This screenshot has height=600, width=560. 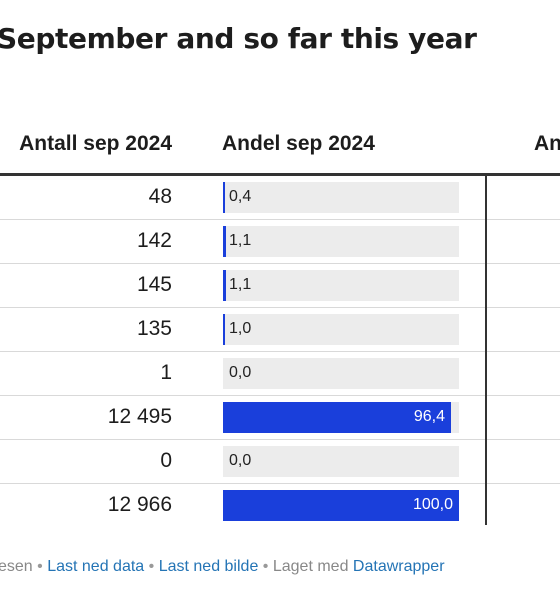 What do you see at coordinates (139, 416) in the screenshot?
I see `count-cell: 12 495` at bounding box center [139, 416].